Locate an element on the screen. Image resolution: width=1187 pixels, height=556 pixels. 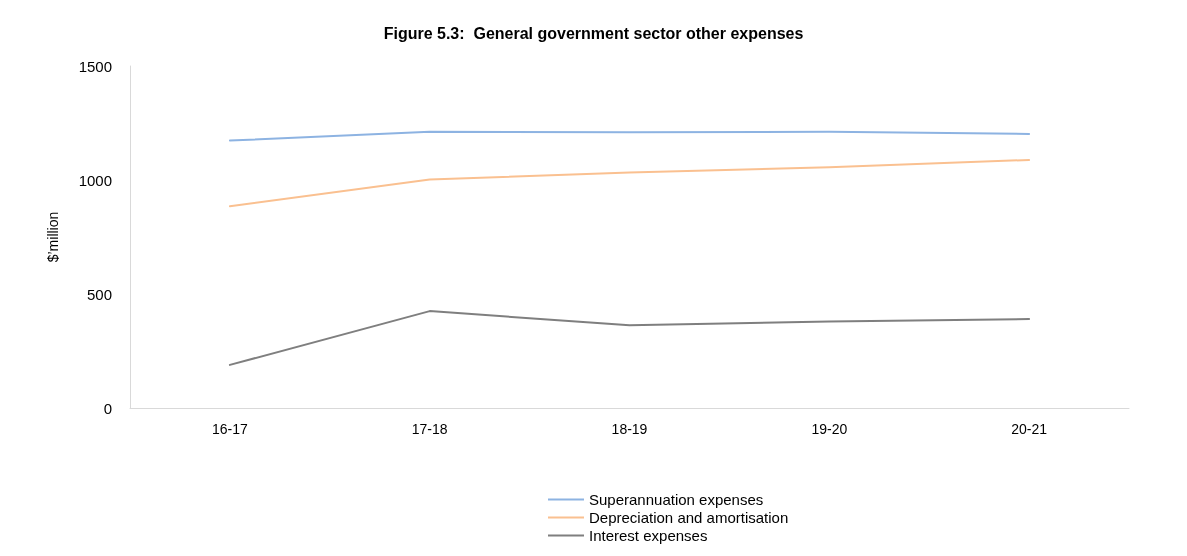
x-tick-label: 19-20 is located at coordinates (829, 429).